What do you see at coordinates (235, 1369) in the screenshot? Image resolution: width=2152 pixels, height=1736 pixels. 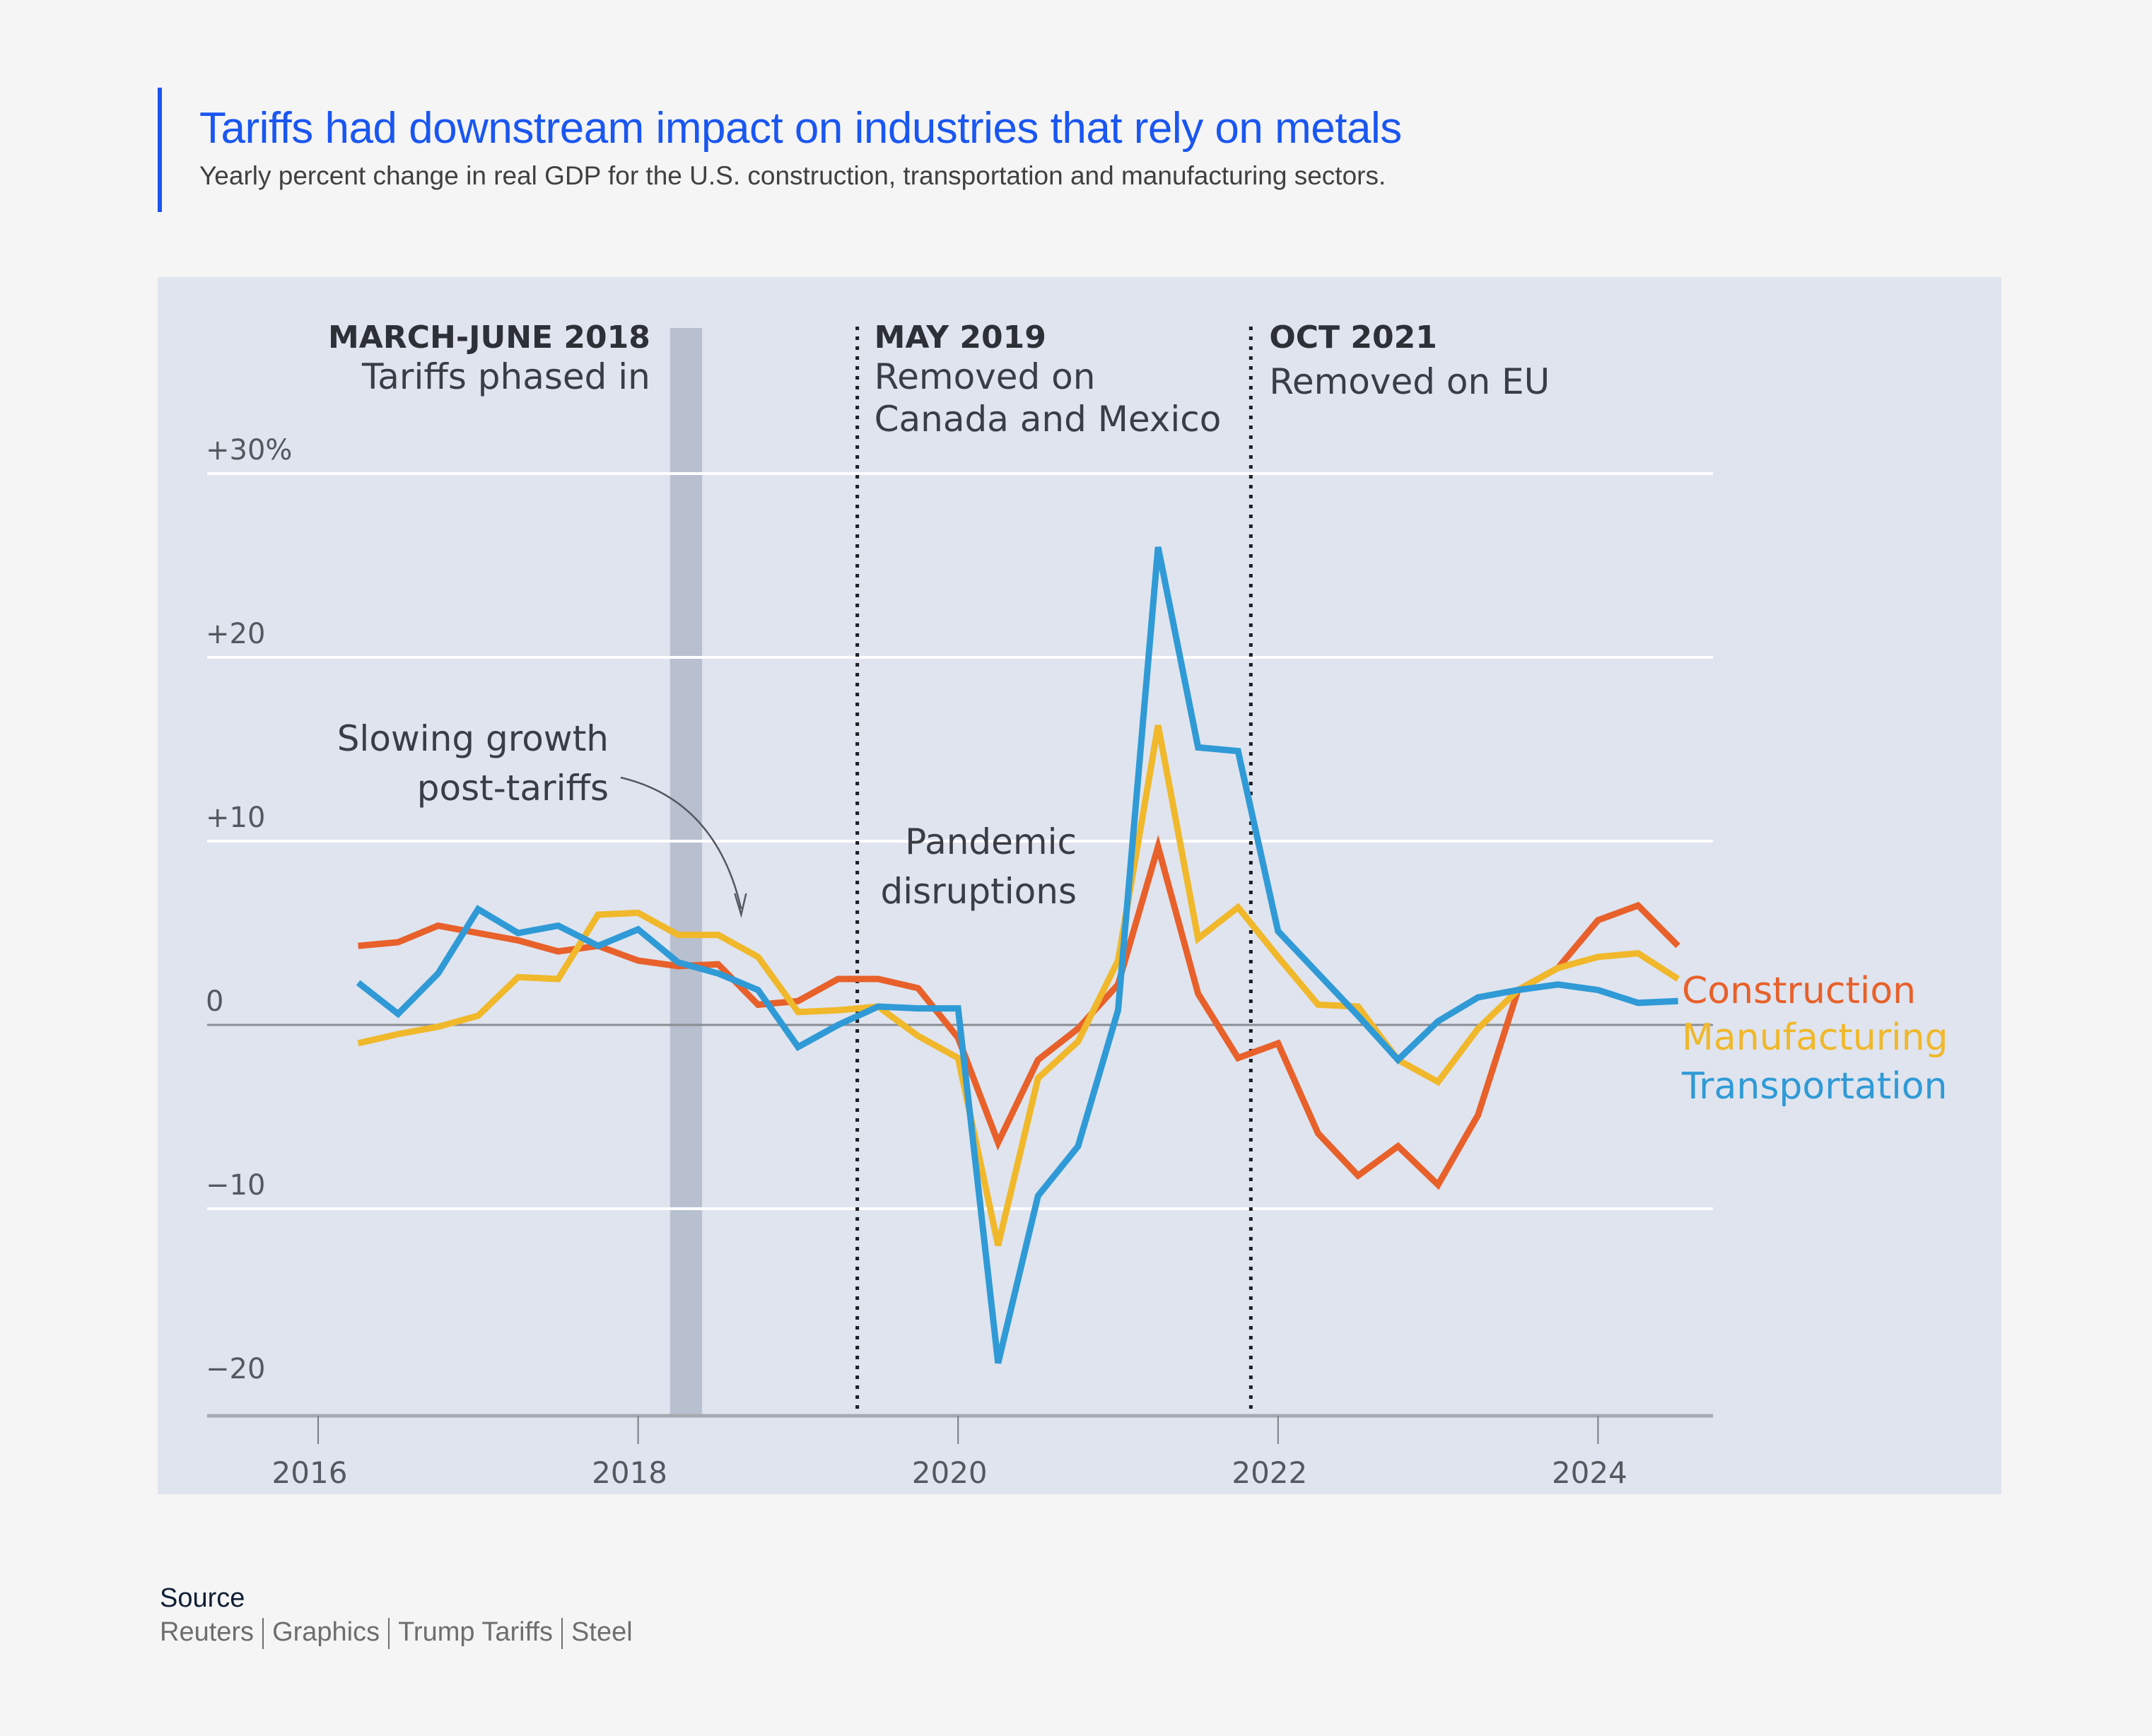 I see `y-tick-label: −20` at bounding box center [235, 1369].